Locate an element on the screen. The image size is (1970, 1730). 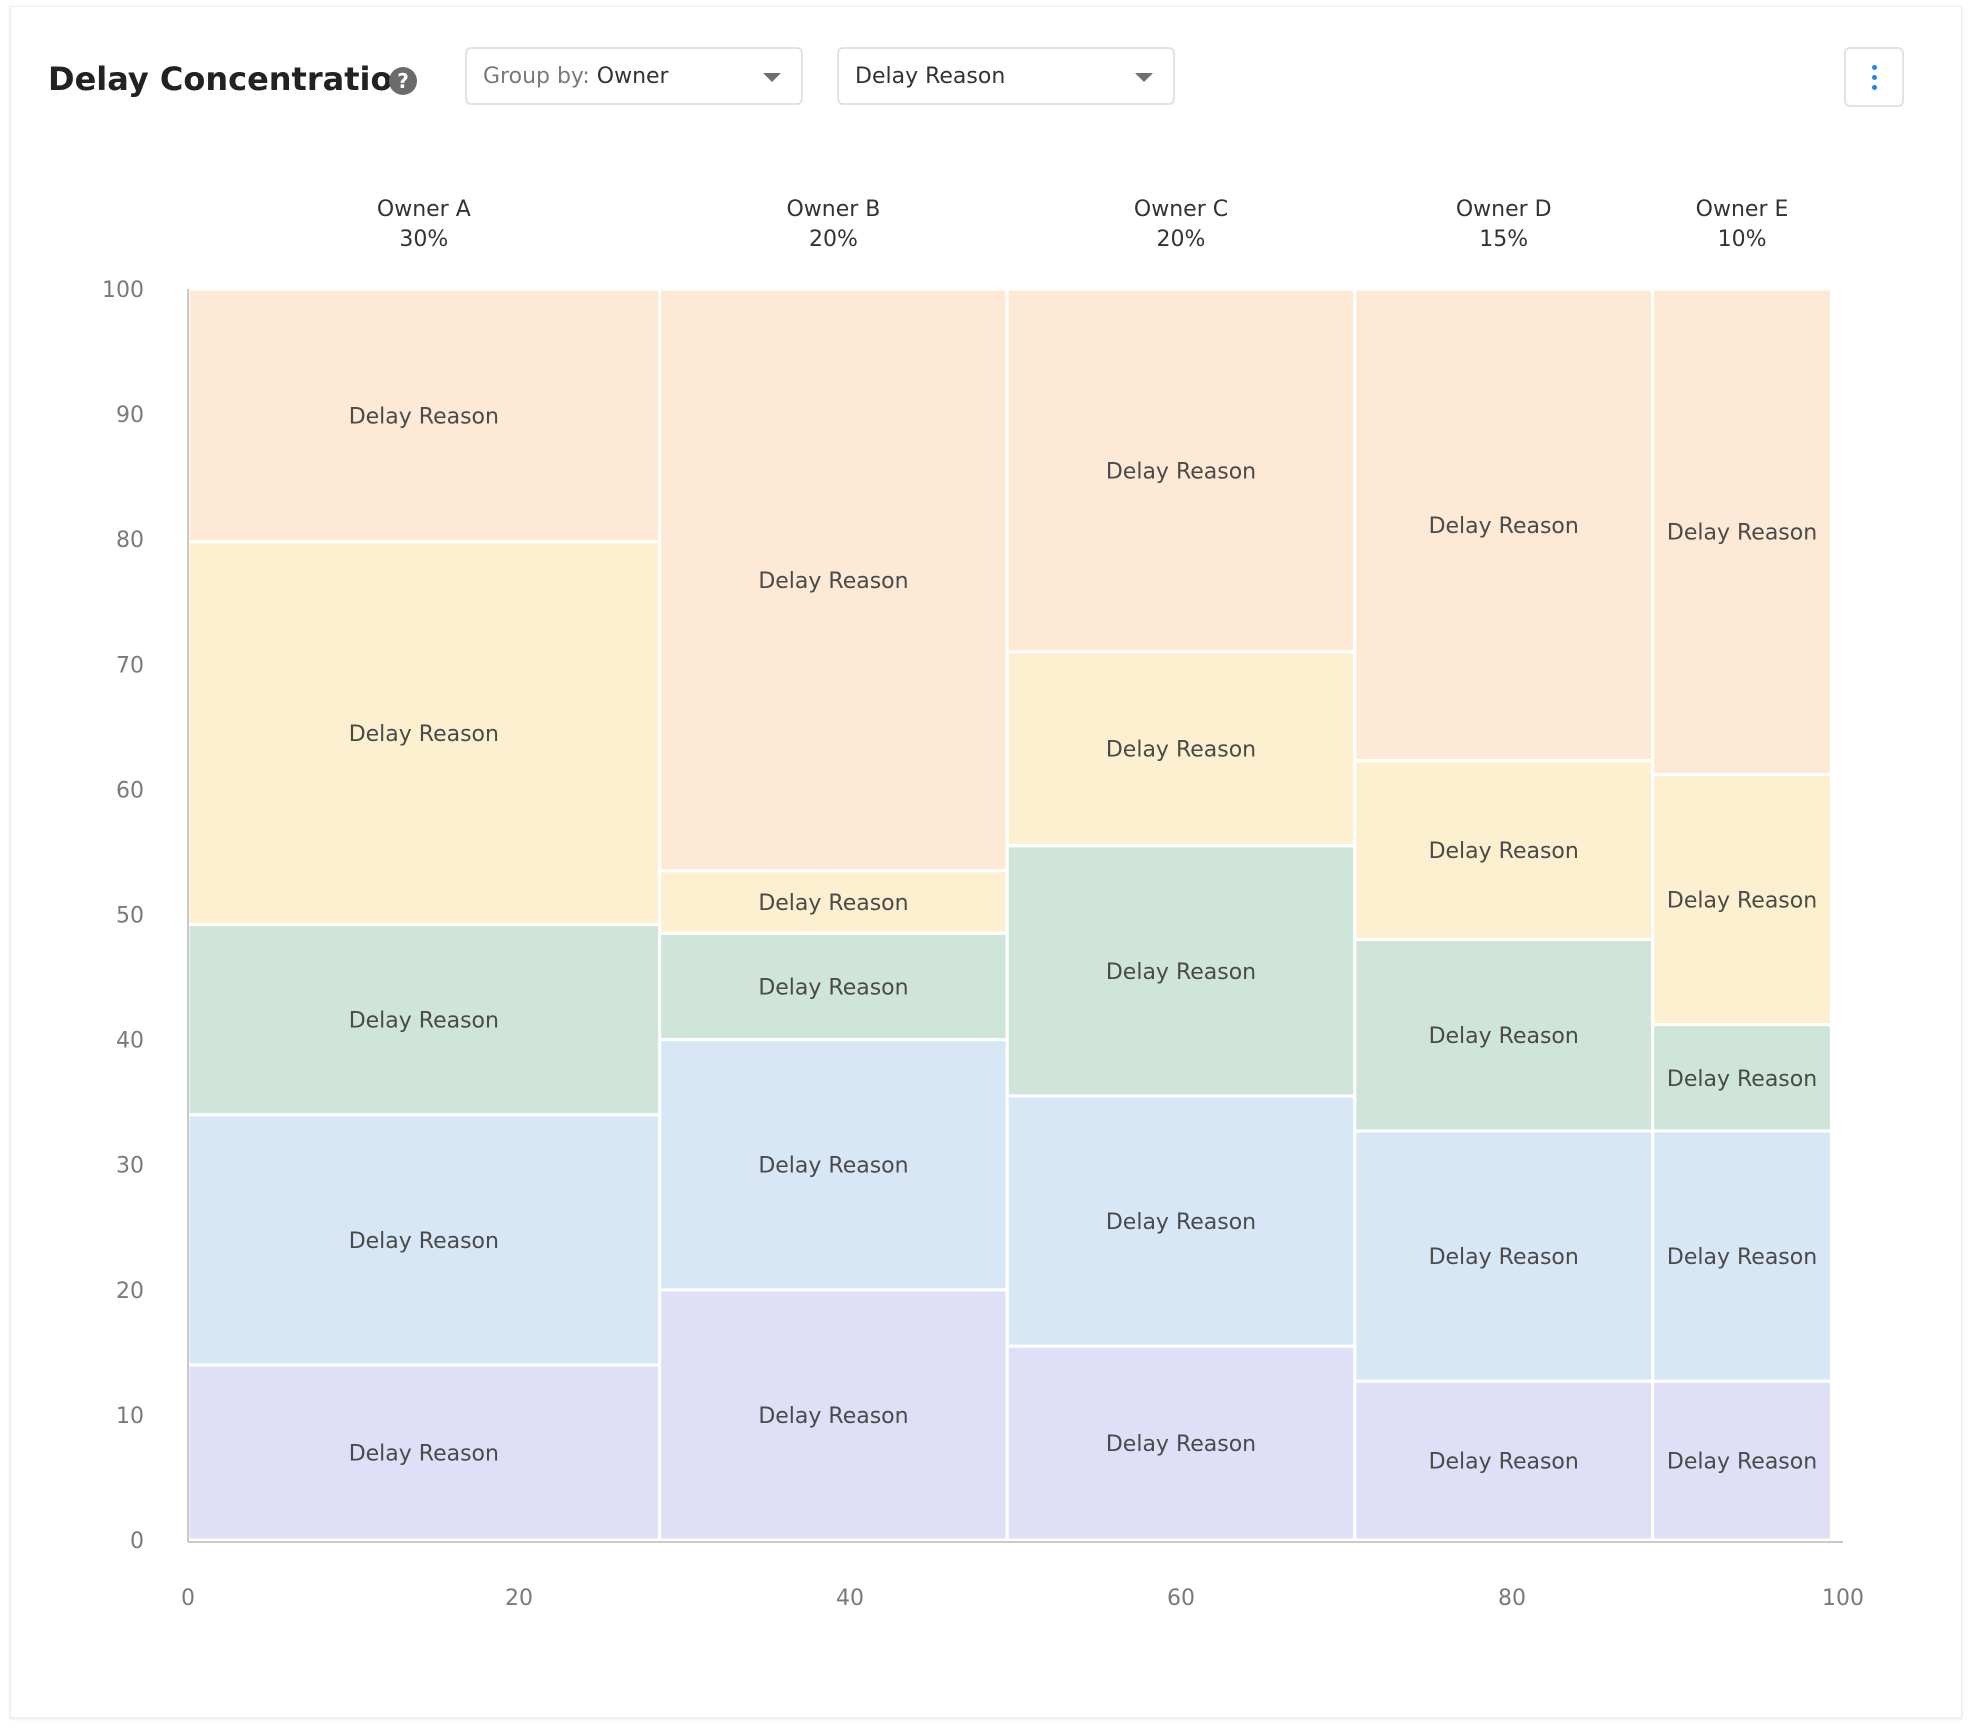
y-tick-label: 80 is located at coordinates (130, 540).